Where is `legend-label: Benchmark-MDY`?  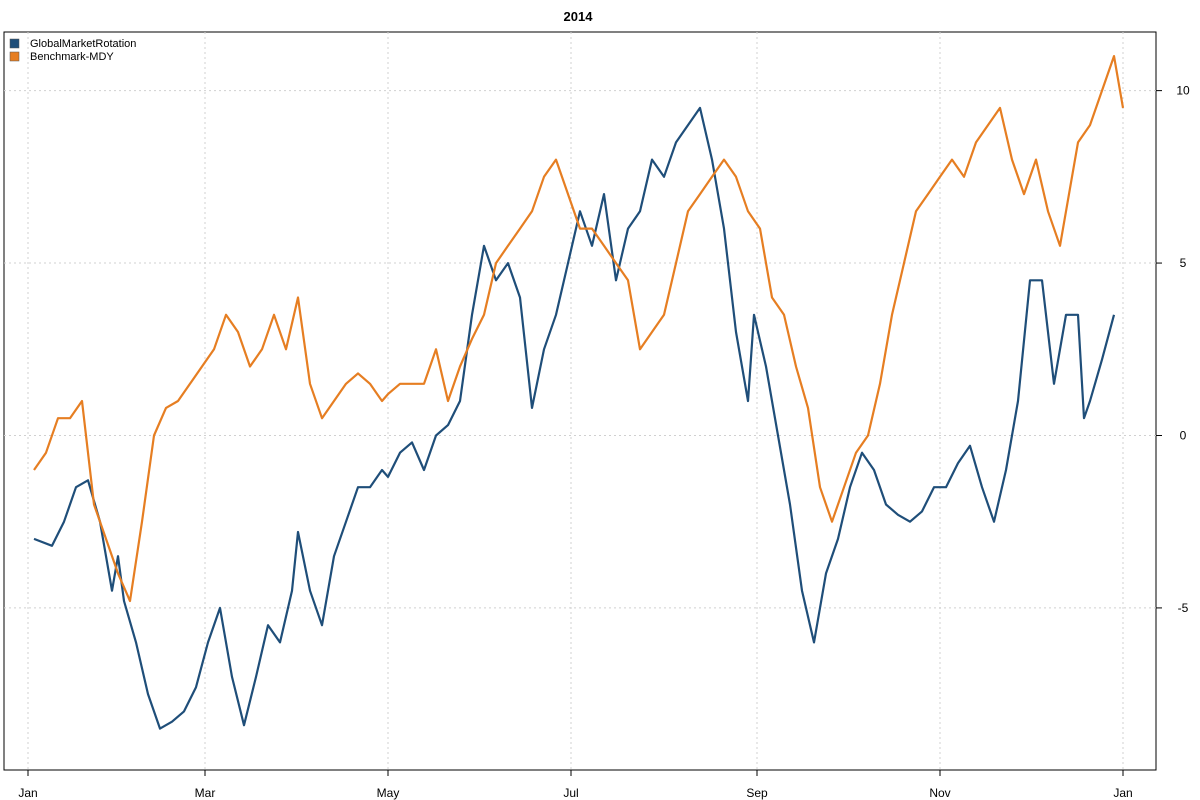
legend-label: Benchmark-MDY is located at coordinates (72, 57).